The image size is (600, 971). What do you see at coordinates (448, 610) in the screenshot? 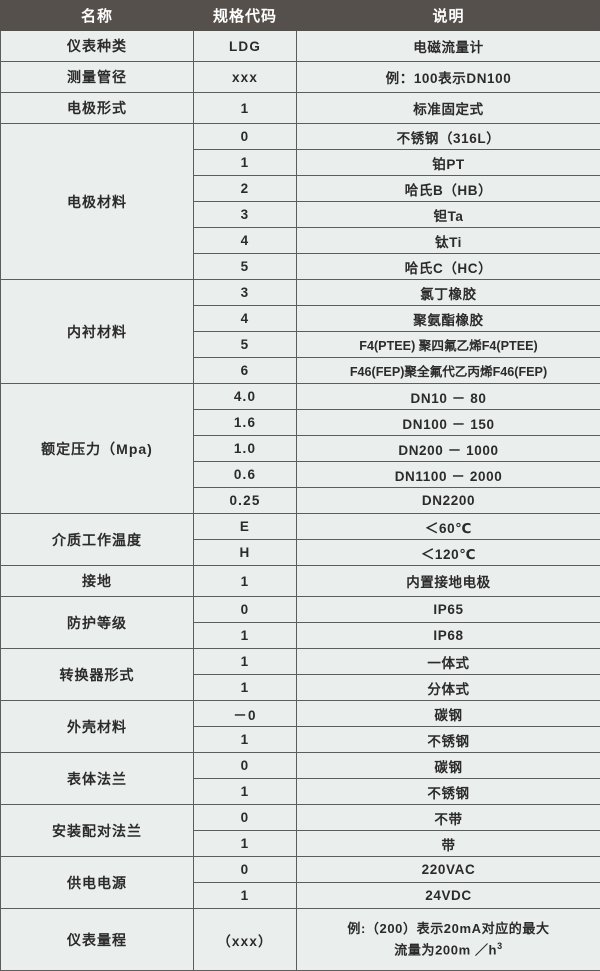
I see `desc-cell: IP65` at bounding box center [448, 610].